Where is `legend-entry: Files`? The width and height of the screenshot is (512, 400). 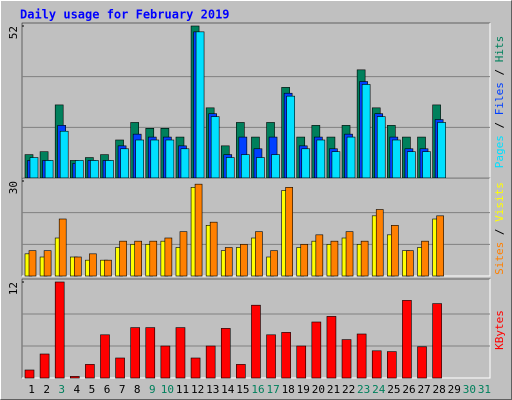 legend-entry: Files is located at coordinates (499, 98).